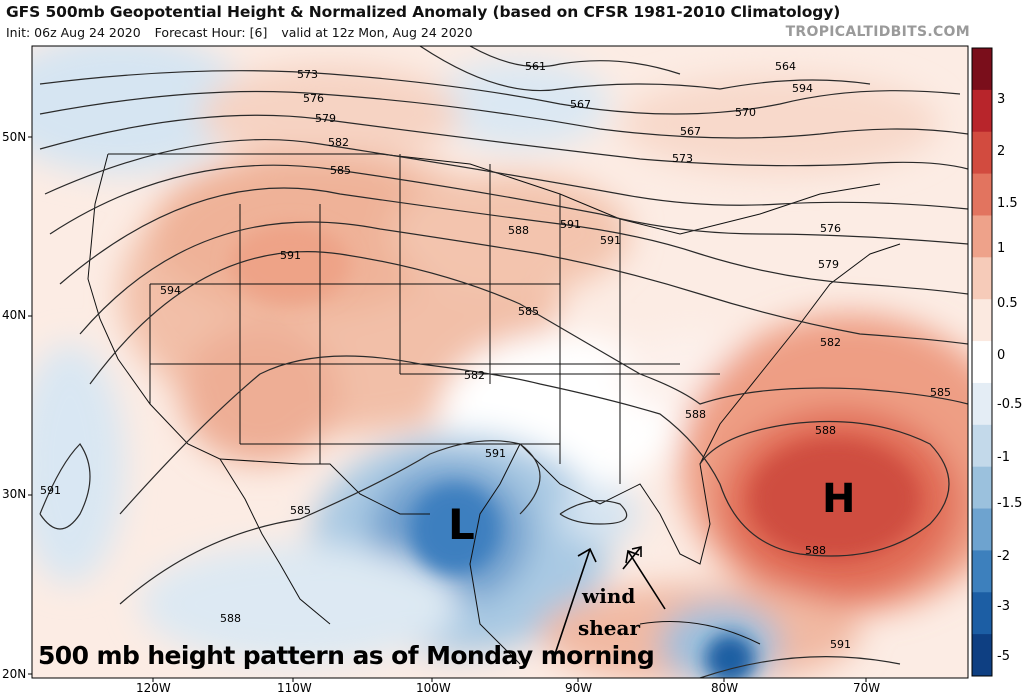 The image size is (1024, 696). Describe the element at coordinates (745, 112) in the screenshot. I see `contour-label: 570` at that location.